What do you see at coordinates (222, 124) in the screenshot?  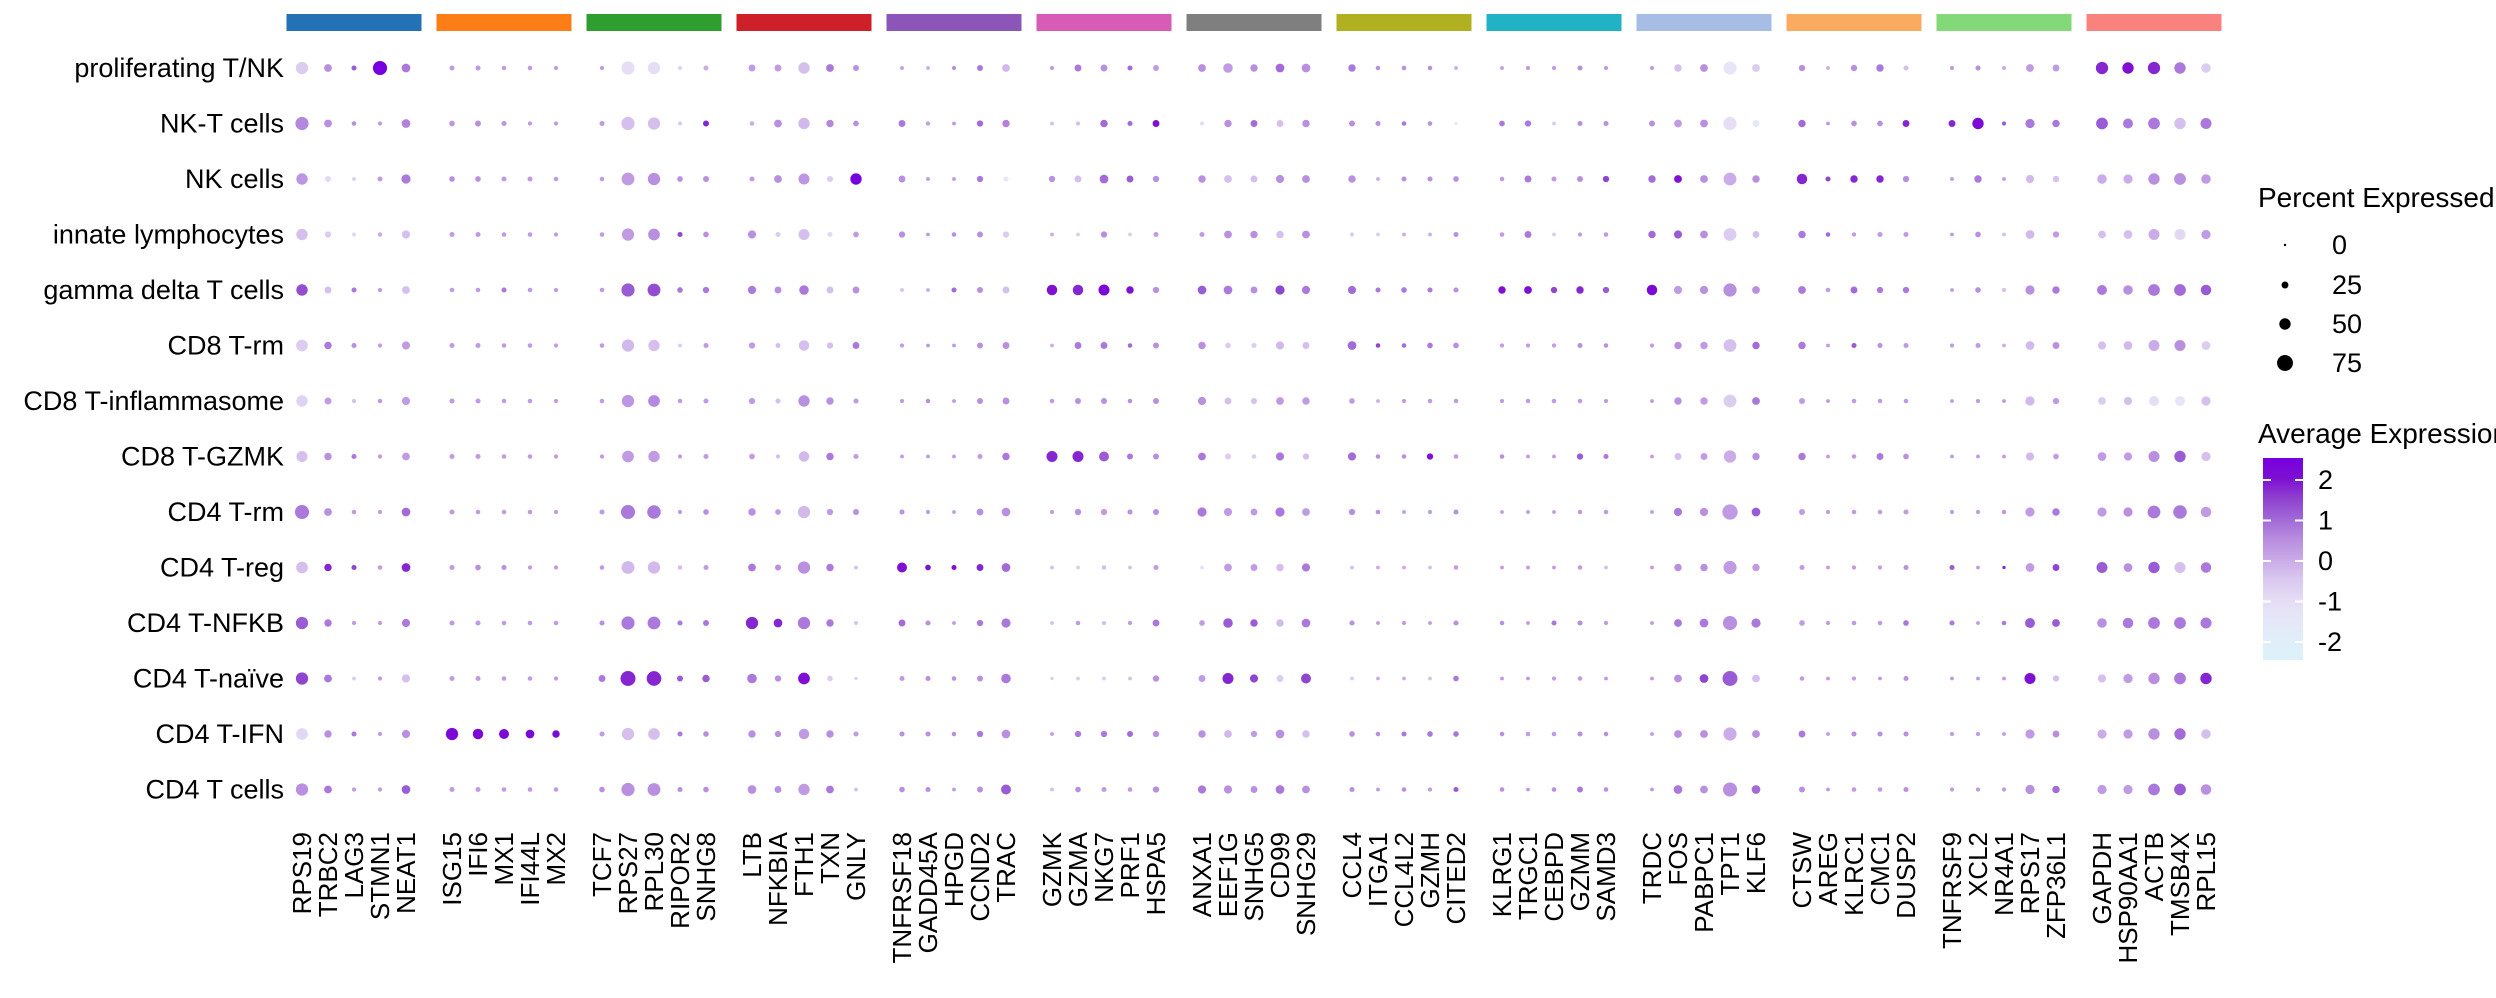 I see `cell-type-label: NK-T cells` at bounding box center [222, 124].